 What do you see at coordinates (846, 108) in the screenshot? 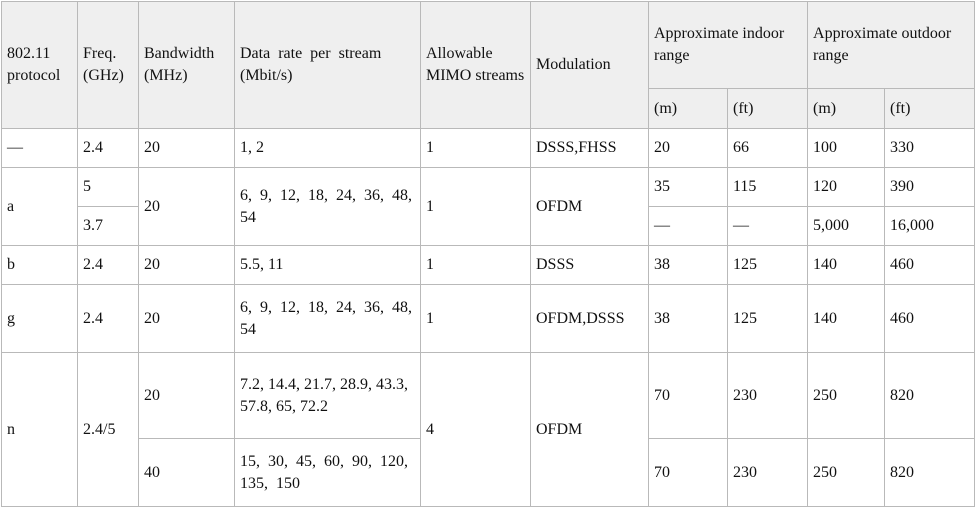
I see `header-outdoor-m: (m)` at bounding box center [846, 108].